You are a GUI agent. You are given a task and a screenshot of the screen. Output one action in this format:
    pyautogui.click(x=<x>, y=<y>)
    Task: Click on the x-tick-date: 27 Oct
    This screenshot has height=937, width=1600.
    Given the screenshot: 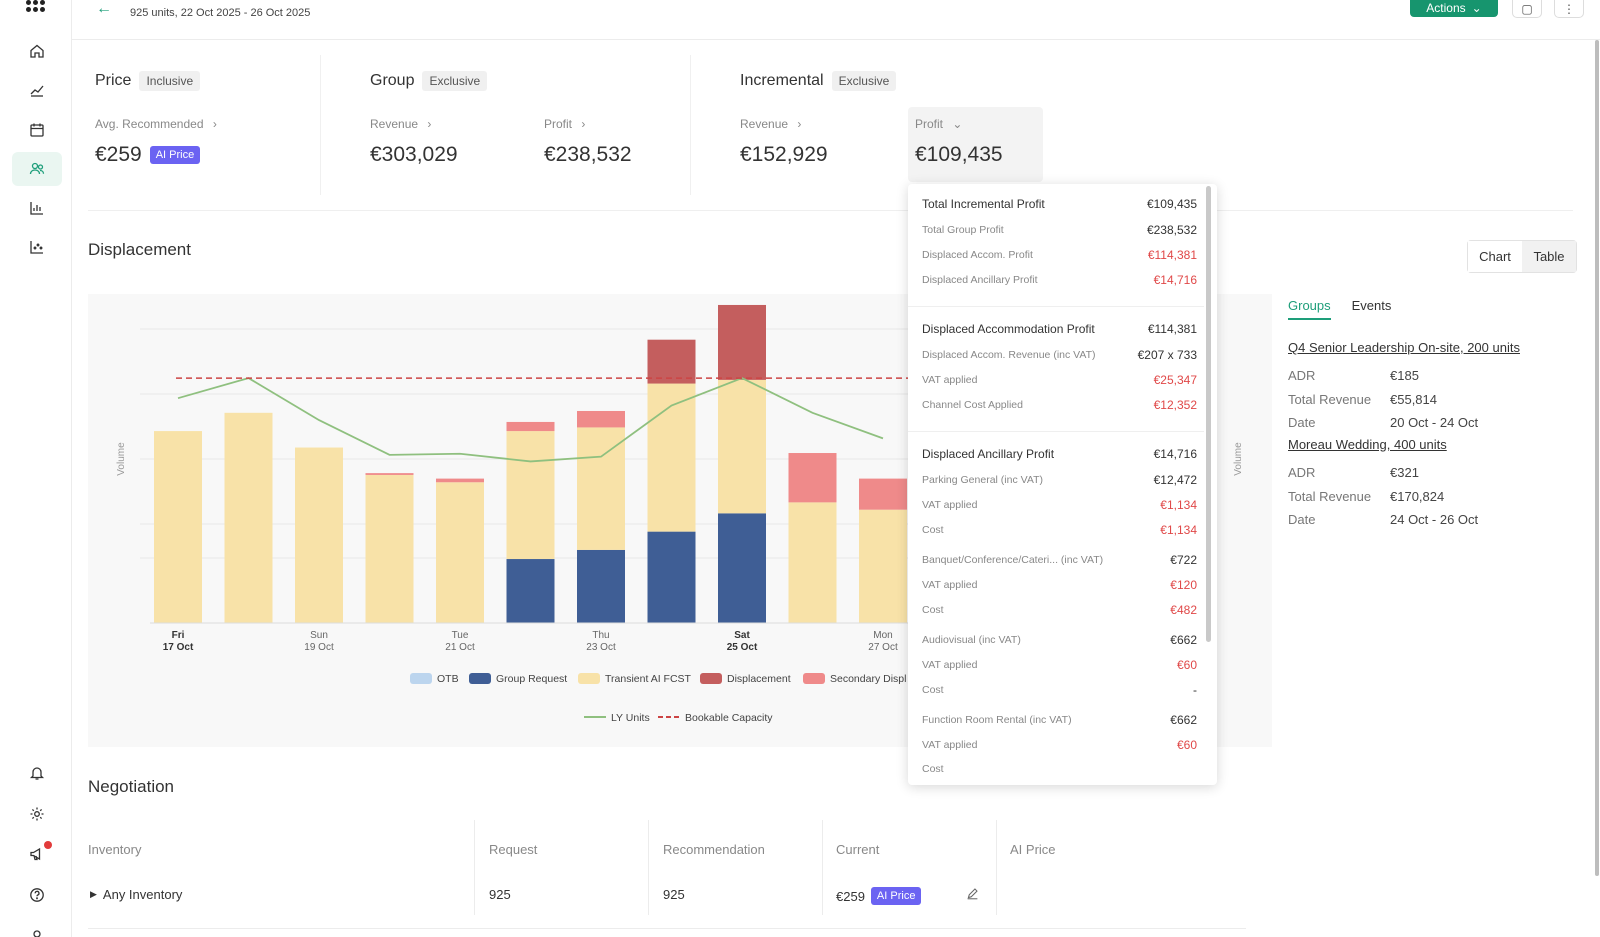 What is the action you would take?
    pyautogui.click(x=883, y=647)
    